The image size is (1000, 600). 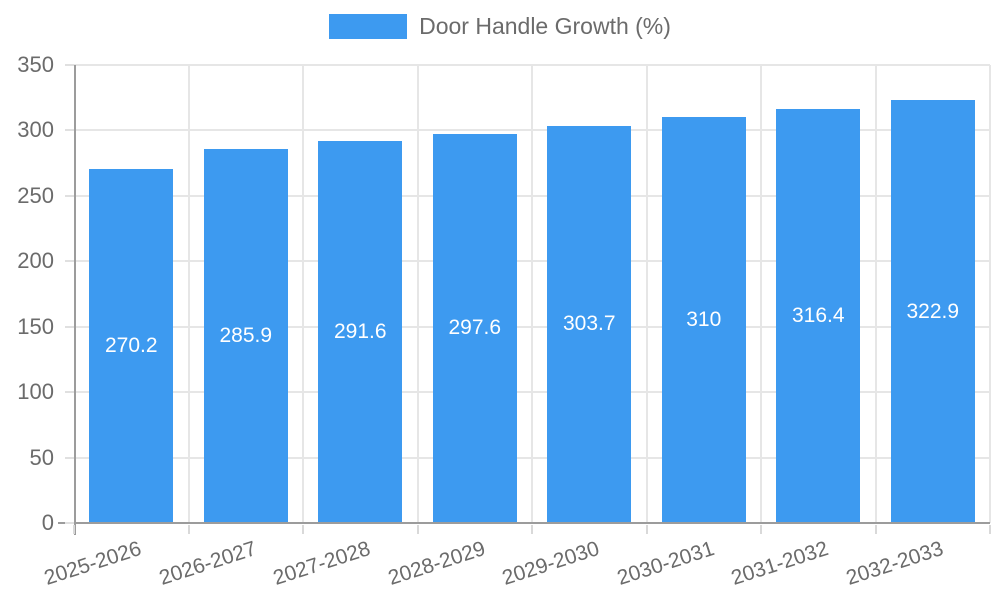 I want to click on y-axis-line, so click(x=75, y=300).